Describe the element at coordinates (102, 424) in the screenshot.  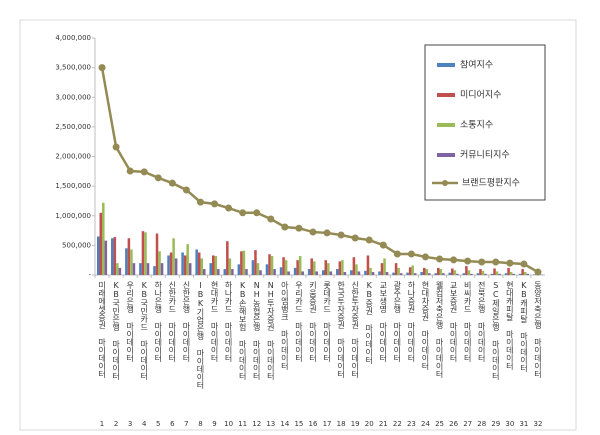
I see `rank-label: 1` at that location.